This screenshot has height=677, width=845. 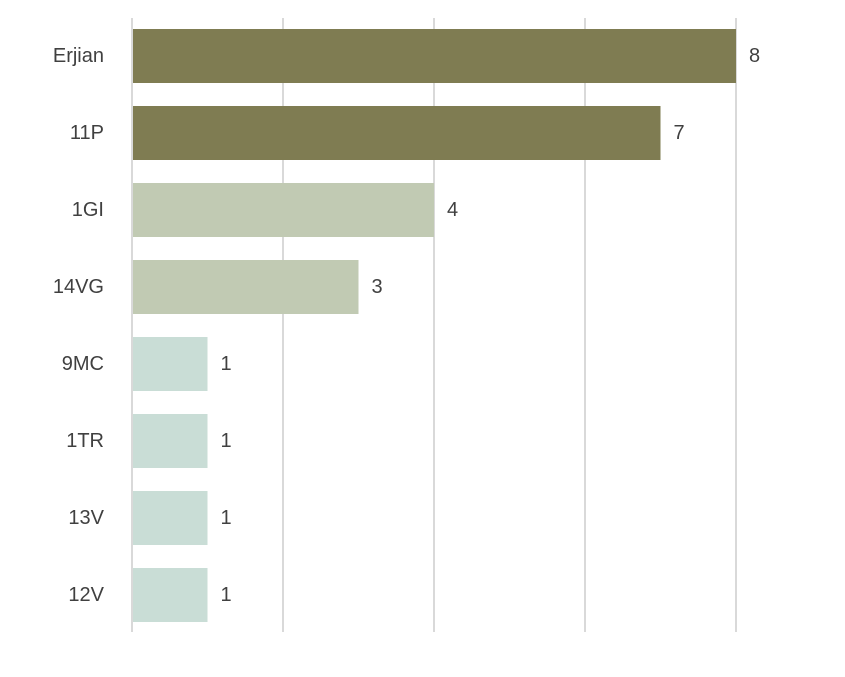 What do you see at coordinates (226, 364) in the screenshot?
I see `value-label-4: 1` at bounding box center [226, 364].